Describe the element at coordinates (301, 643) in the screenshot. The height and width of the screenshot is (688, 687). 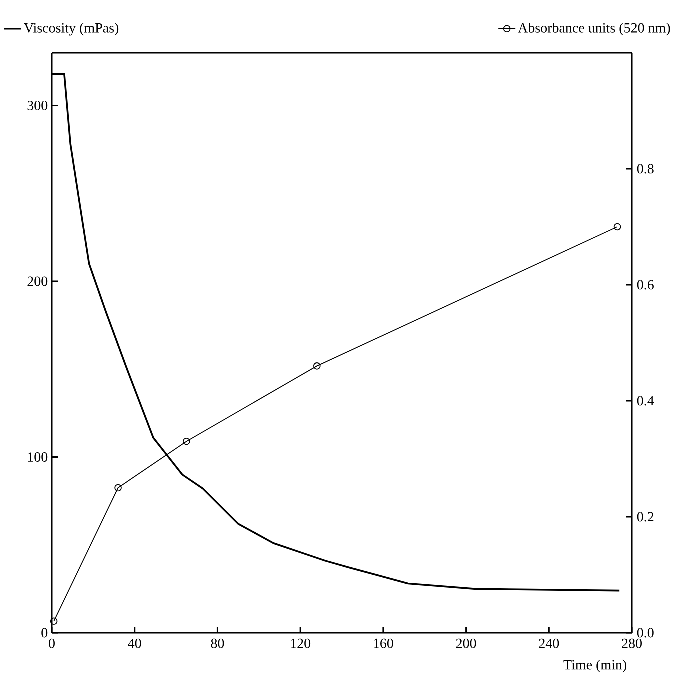
I see `x-tick-label: 120` at that location.